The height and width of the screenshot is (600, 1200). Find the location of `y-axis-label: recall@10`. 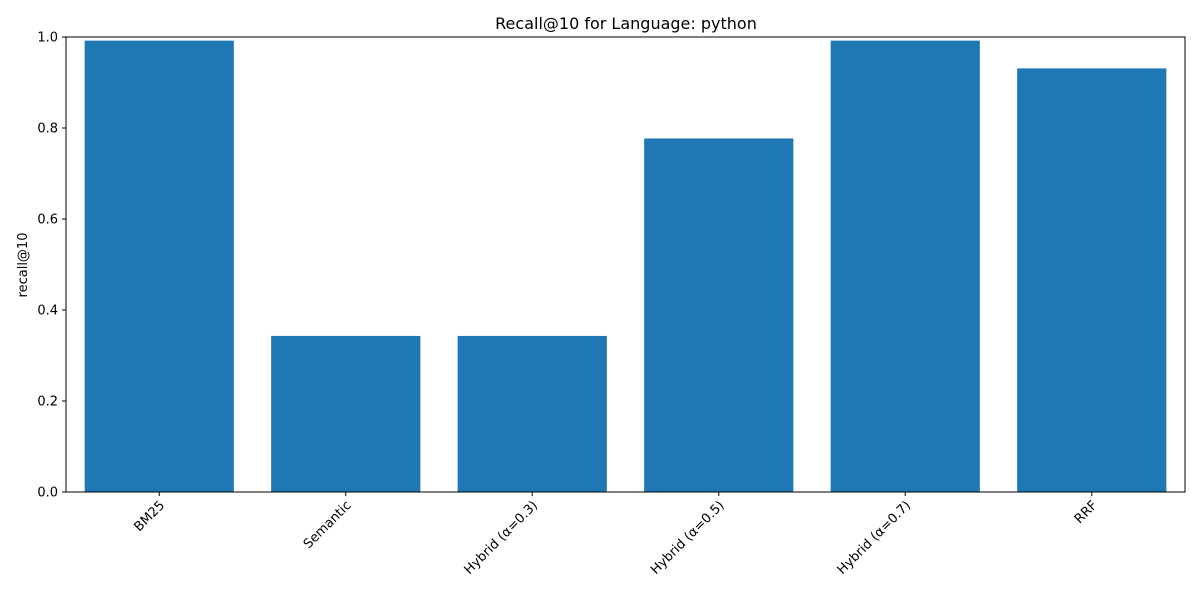

y-axis-label: recall@10 is located at coordinates (23, 265).